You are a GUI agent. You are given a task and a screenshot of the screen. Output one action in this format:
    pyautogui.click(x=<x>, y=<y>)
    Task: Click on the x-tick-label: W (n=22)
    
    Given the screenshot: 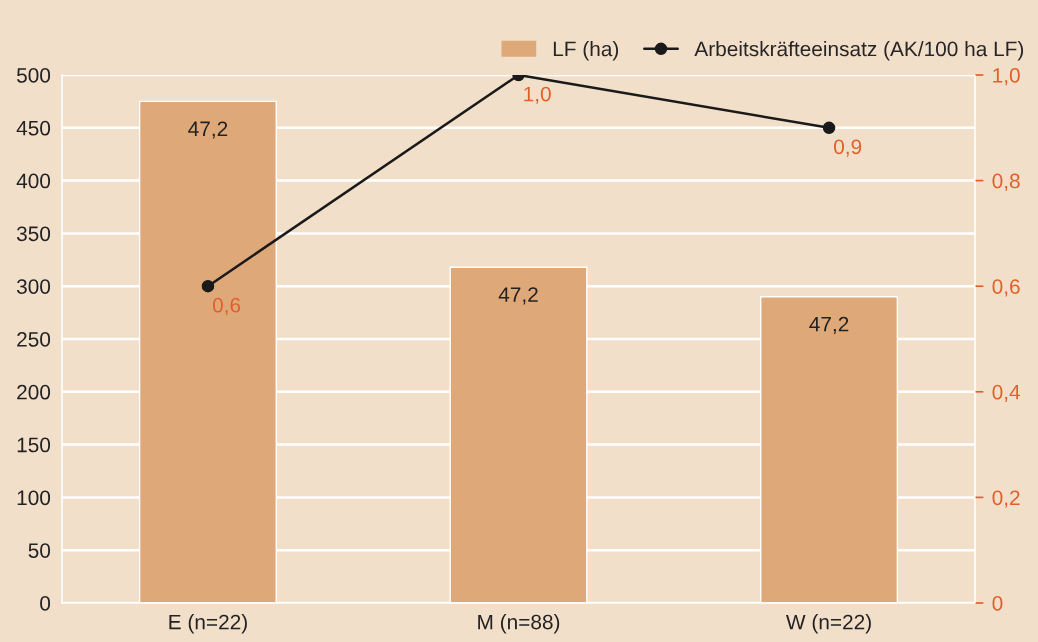 What is the action you would take?
    pyautogui.click(x=828, y=624)
    